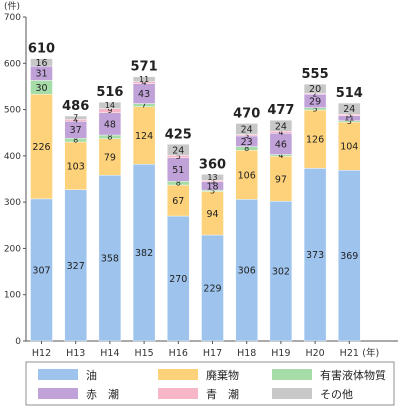  Describe the element at coordinates (315, 74) in the screenshot. I see `total-label: 555` at that location.